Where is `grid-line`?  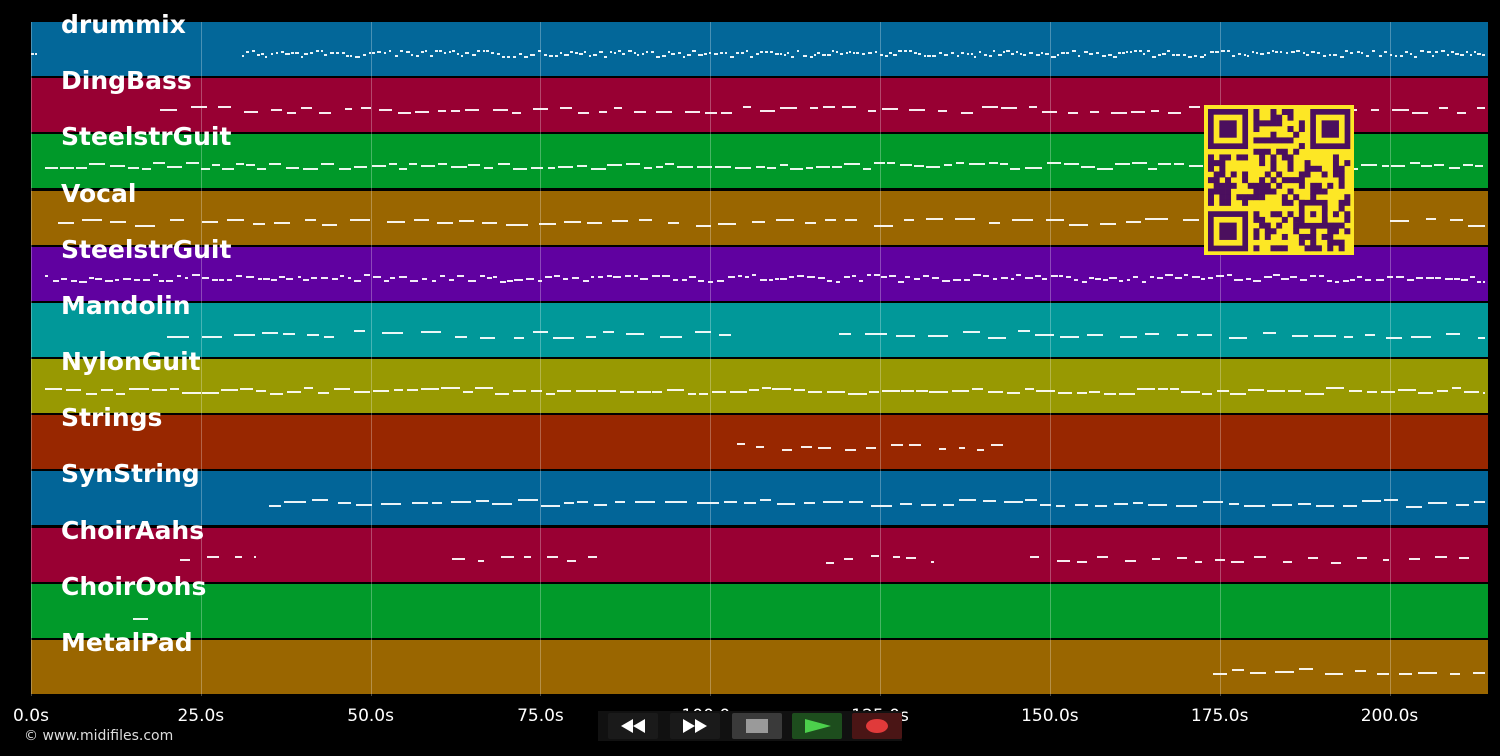
grid-line is located at coordinates (881, 359).